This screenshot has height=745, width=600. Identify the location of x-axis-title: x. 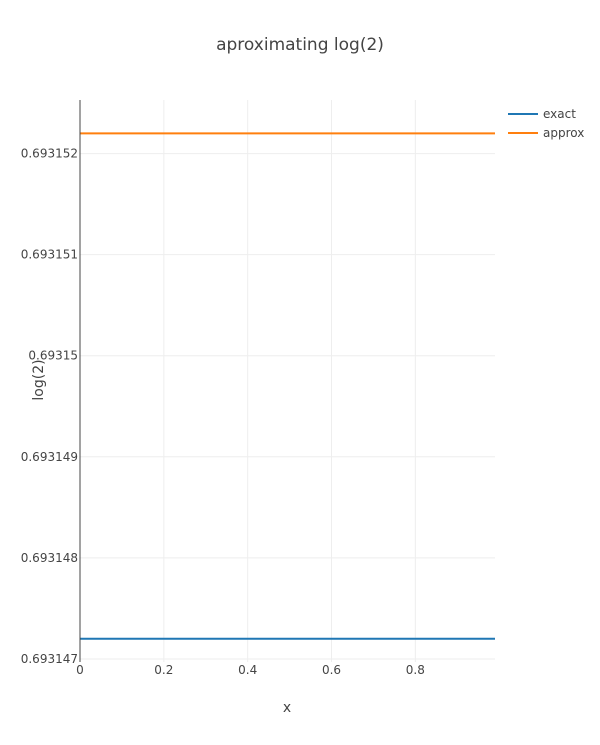
(287, 708).